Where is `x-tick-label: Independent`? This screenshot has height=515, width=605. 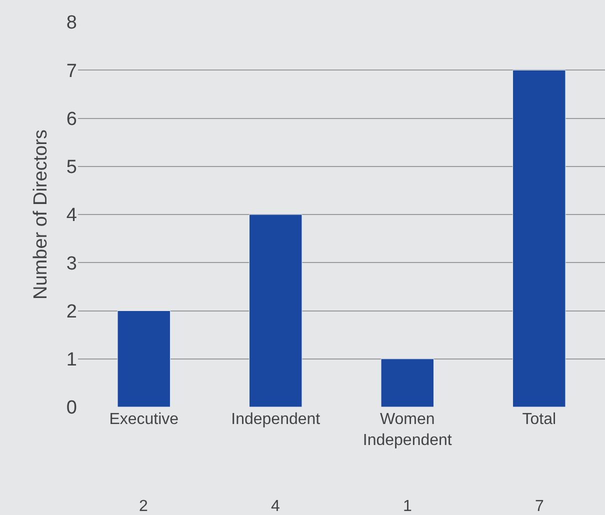 x-tick-label: Independent is located at coordinates (276, 419).